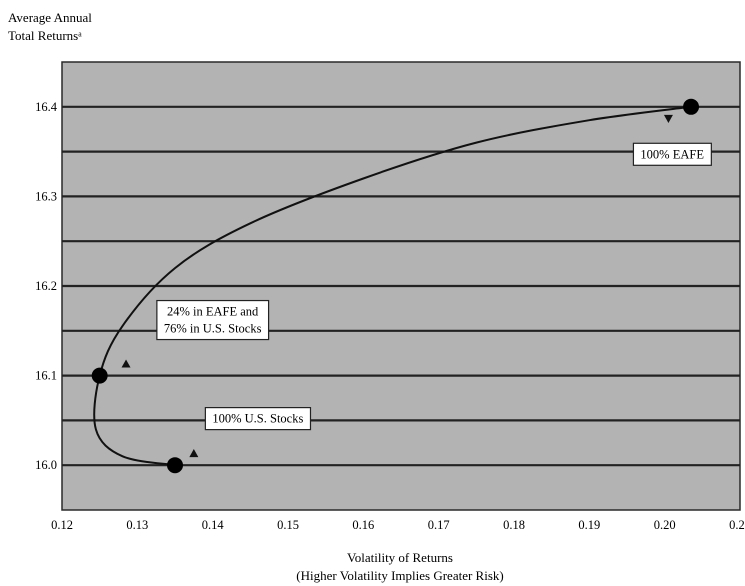 The height and width of the screenshot is (586, 745). Describe the element at coordinates (288, 525) in the screenshot. I see `x-tick-label: 0.15` at that location.